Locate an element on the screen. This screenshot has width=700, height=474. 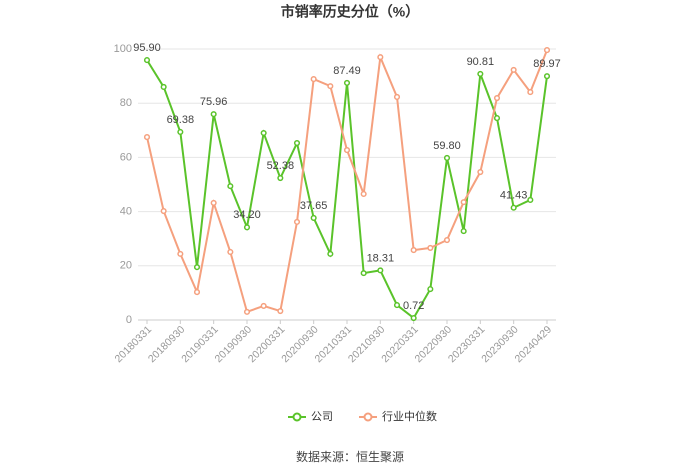
data-label: 37.65 is located at coordinates (314, 206).